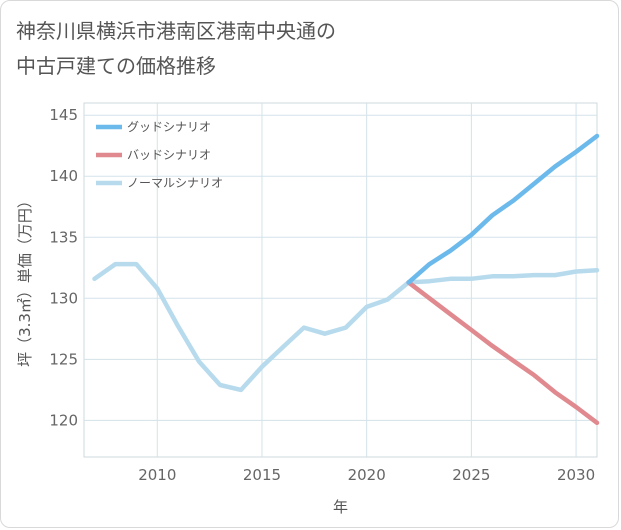 Image resolution: width=621 pixels, height=530 pixels. I want to click on chart-title: 神奈川県横浜市港南区港南中央通の 中古戸建ての価格推移, so click(276, 49).